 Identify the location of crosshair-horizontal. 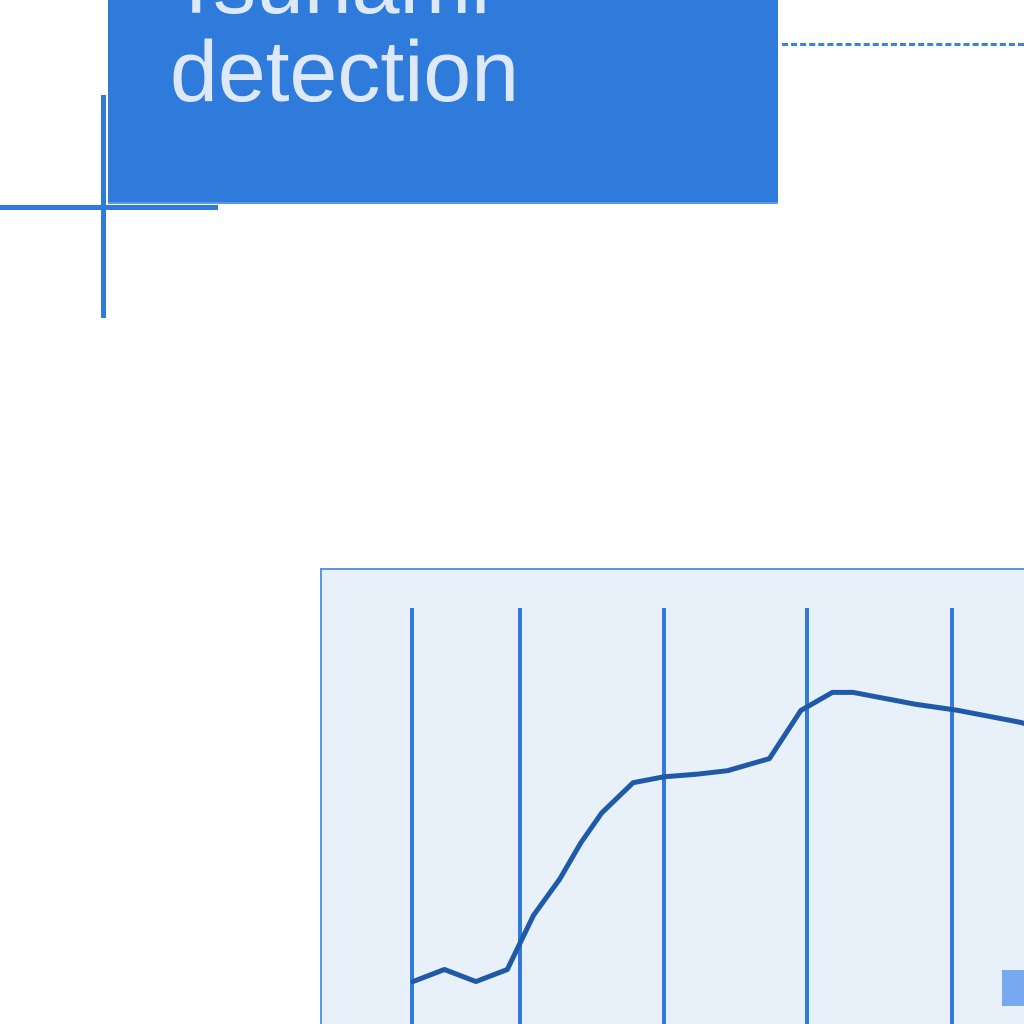
(109, 207).